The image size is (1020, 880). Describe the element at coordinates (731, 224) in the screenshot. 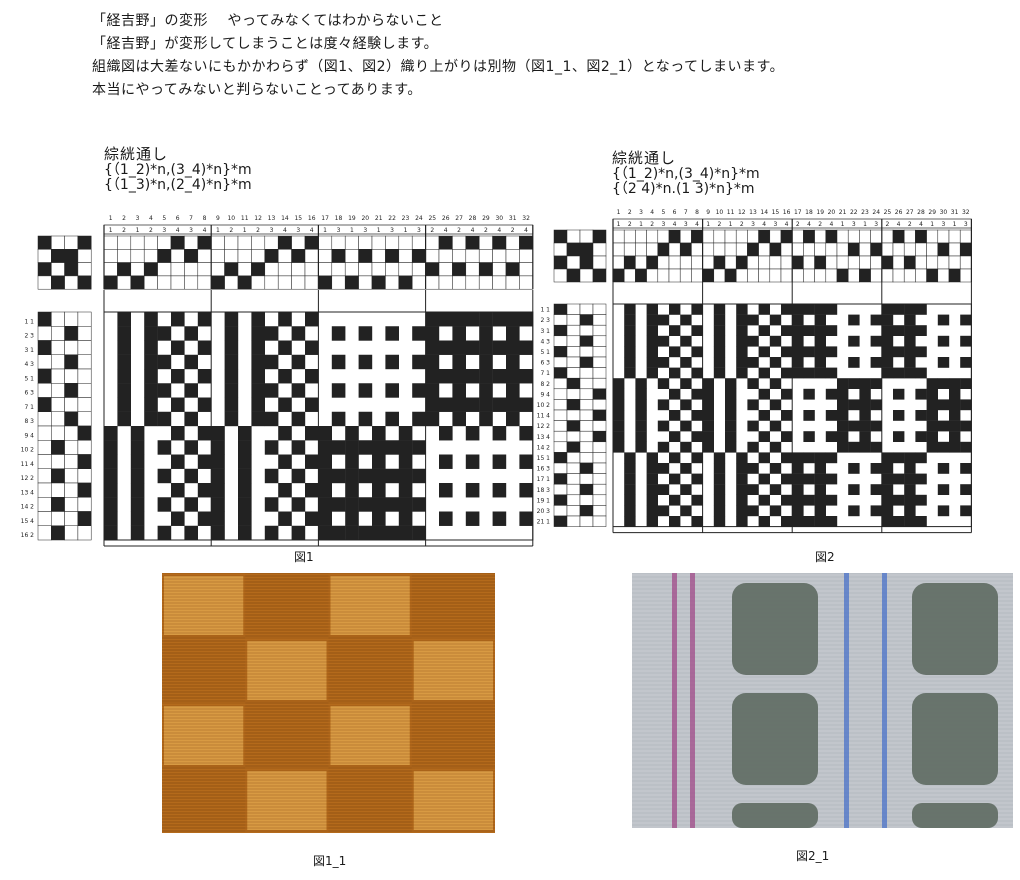

I see `figure2-shaft-number: 1` at that location.